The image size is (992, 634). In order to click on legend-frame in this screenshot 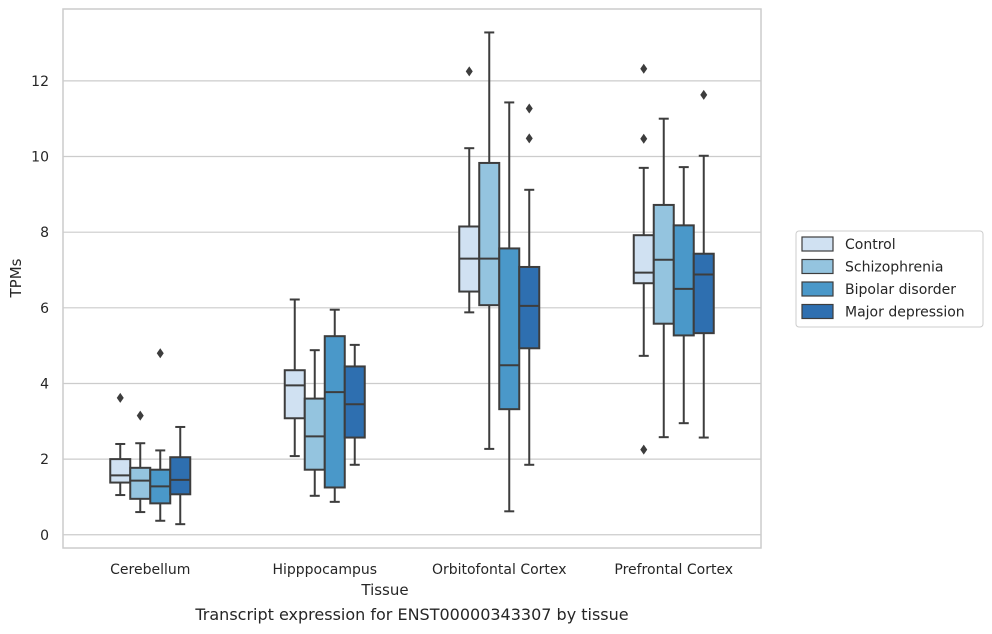, I will do `click(889, 279)`.